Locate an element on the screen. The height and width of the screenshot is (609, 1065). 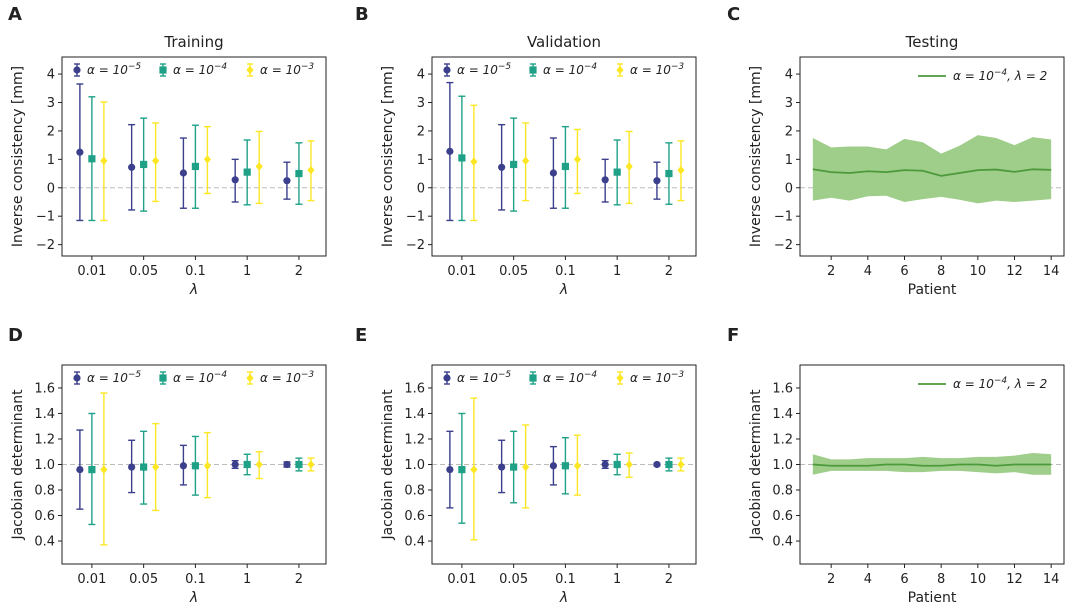
x-tick-label: 0.05 is located at coordinates (143, 579).